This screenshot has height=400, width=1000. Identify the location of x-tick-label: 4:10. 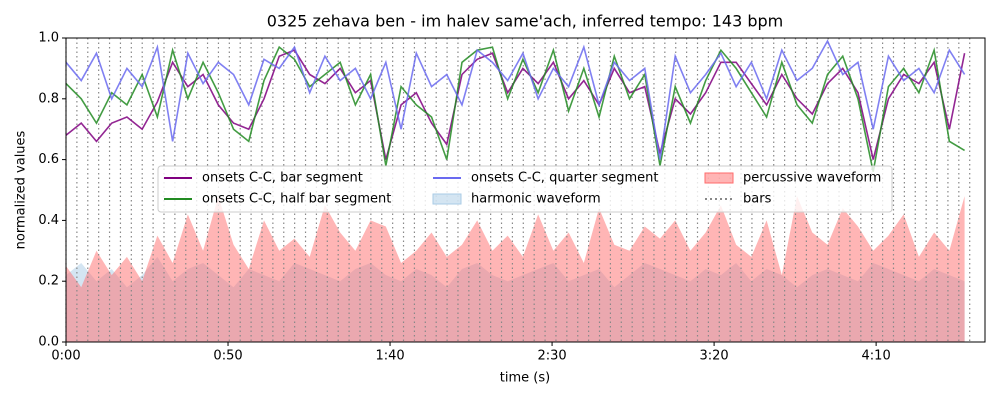
(876, 356).